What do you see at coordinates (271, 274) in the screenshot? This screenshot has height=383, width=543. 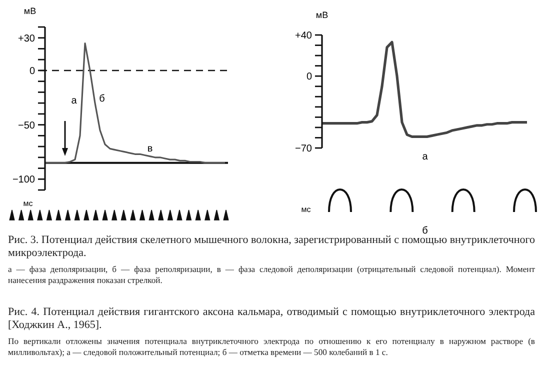 I see `text: а — фаза деполяризации, б — фаза реполяризации, в — фаза следовой деполяризации (отрицательный следовой потенциал). Момент нанесения раздражения показан стрелкой.` at bounding box center [271, 274].